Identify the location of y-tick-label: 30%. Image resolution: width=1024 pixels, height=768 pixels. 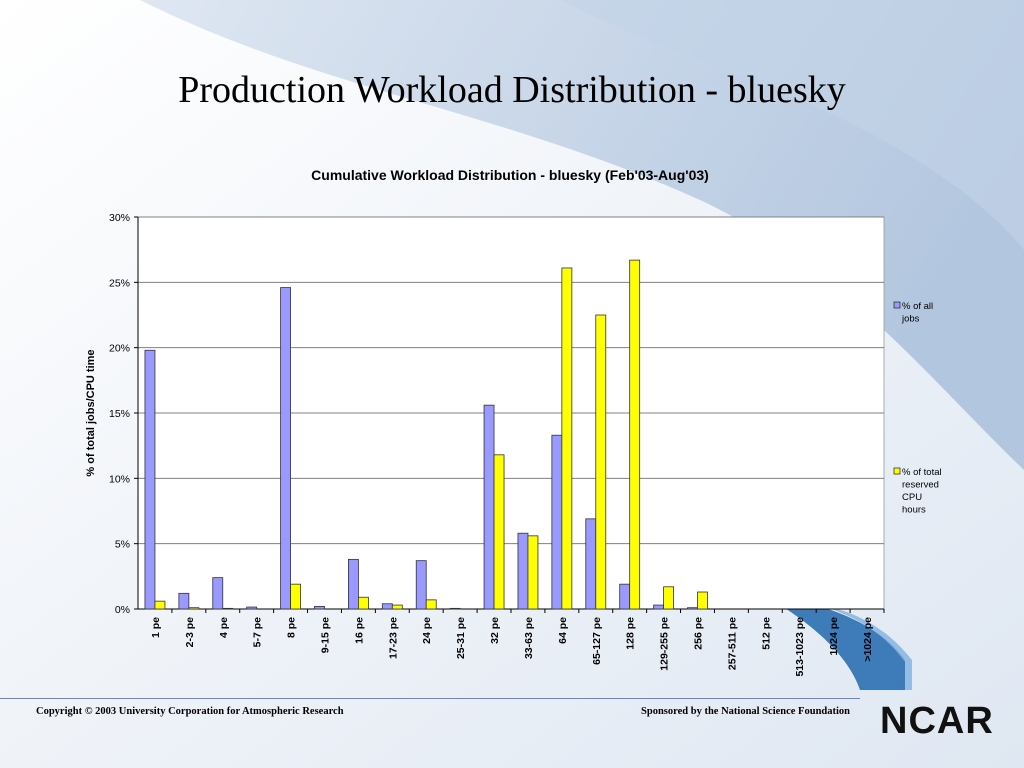
(119, 218).